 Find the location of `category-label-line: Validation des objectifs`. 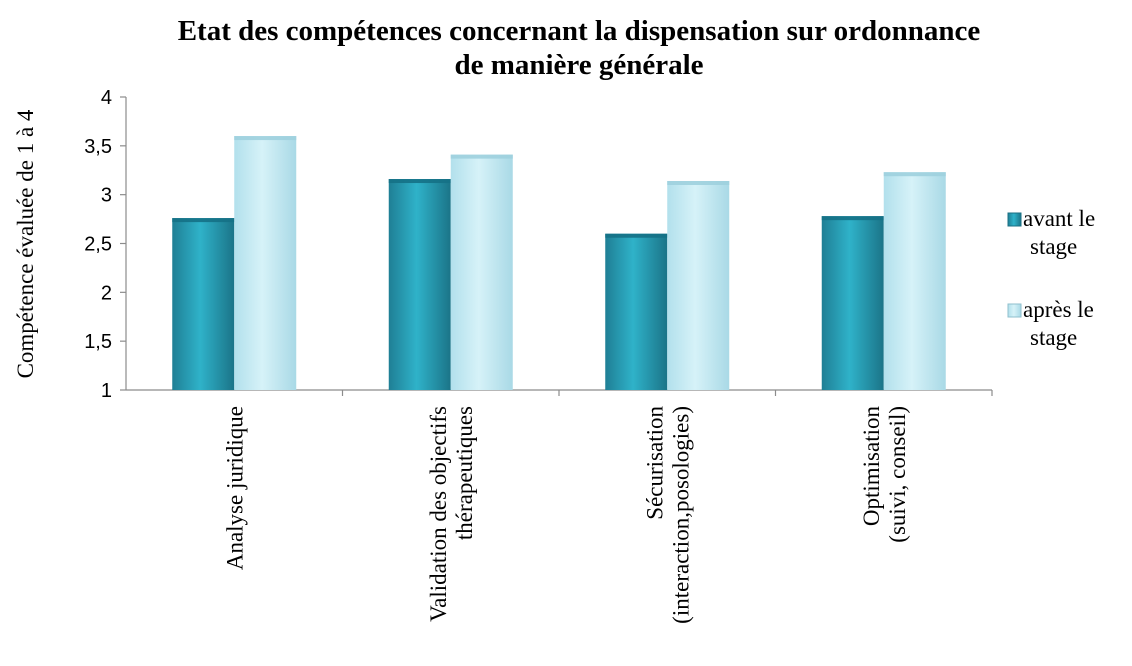

category-label-line: Validation des objectifs is located at coordinates (438, 514).